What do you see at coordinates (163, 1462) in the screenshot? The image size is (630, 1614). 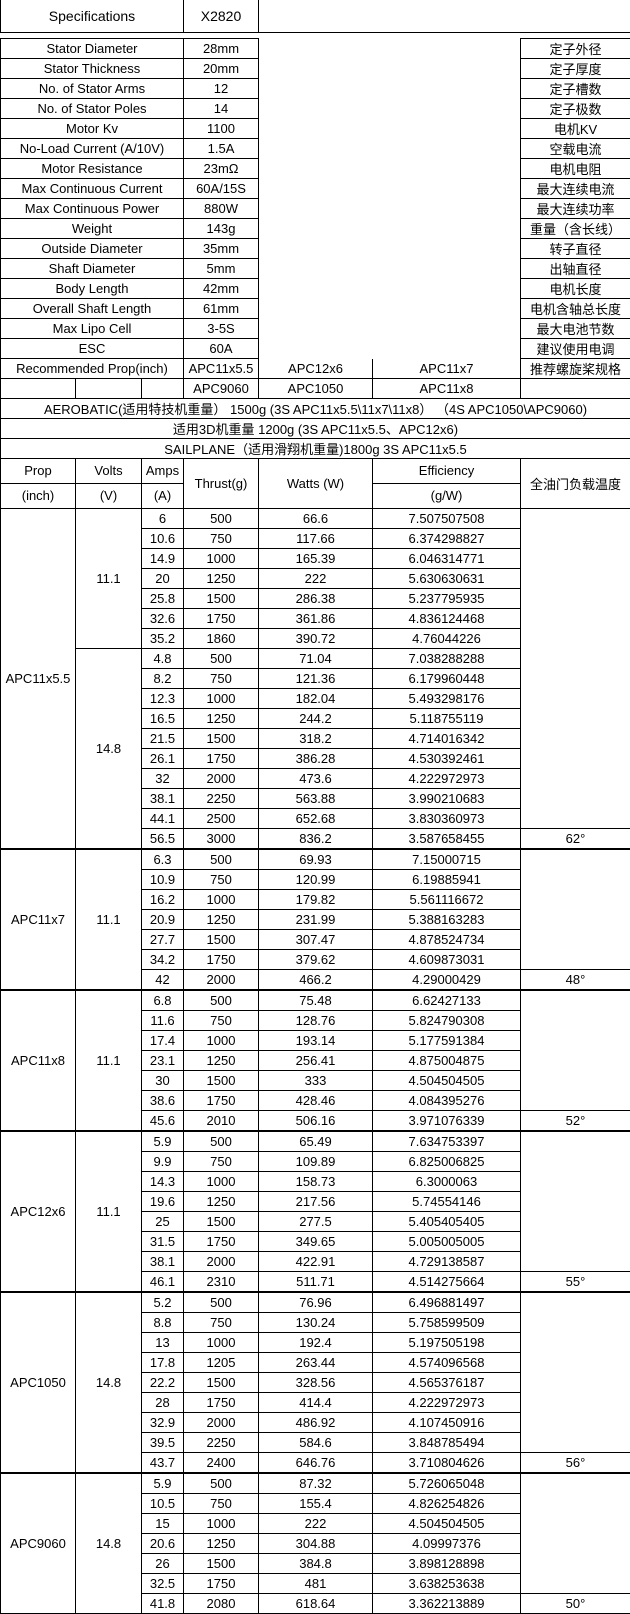 I see `amps-cell: 43.7` at bounding box center [163, 1462].